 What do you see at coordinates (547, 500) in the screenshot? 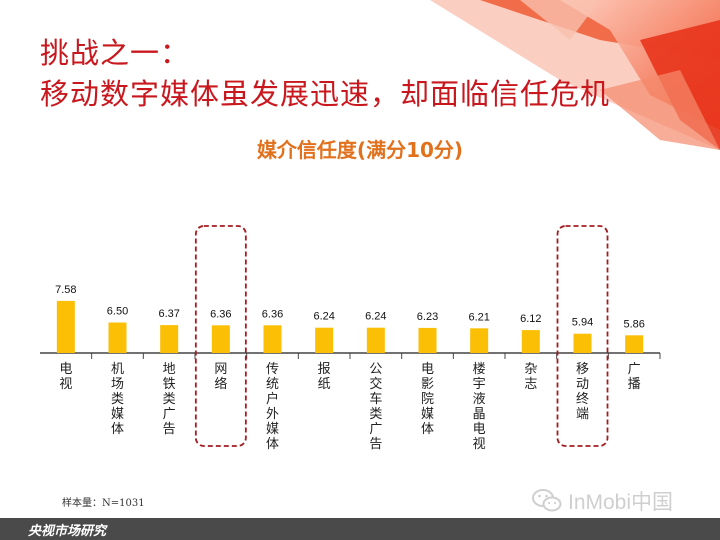
I see `wechat-icon` at bounding box center [547, 500].